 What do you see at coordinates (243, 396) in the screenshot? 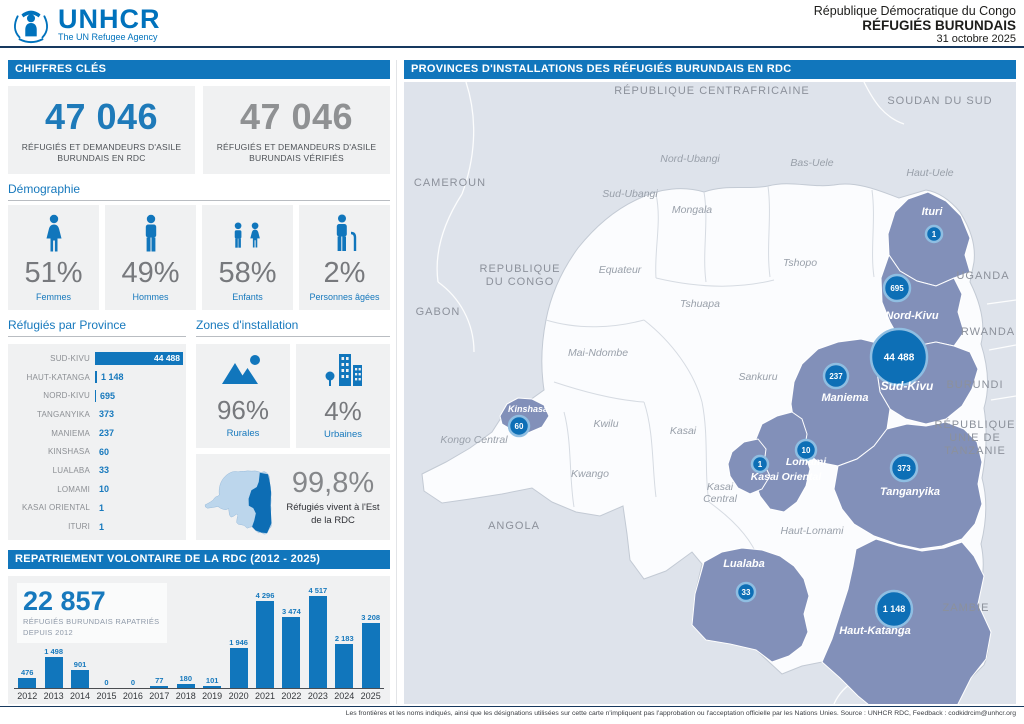
I see `zone-card-rural: 96% Rurales` at bounding box center [243, 396].